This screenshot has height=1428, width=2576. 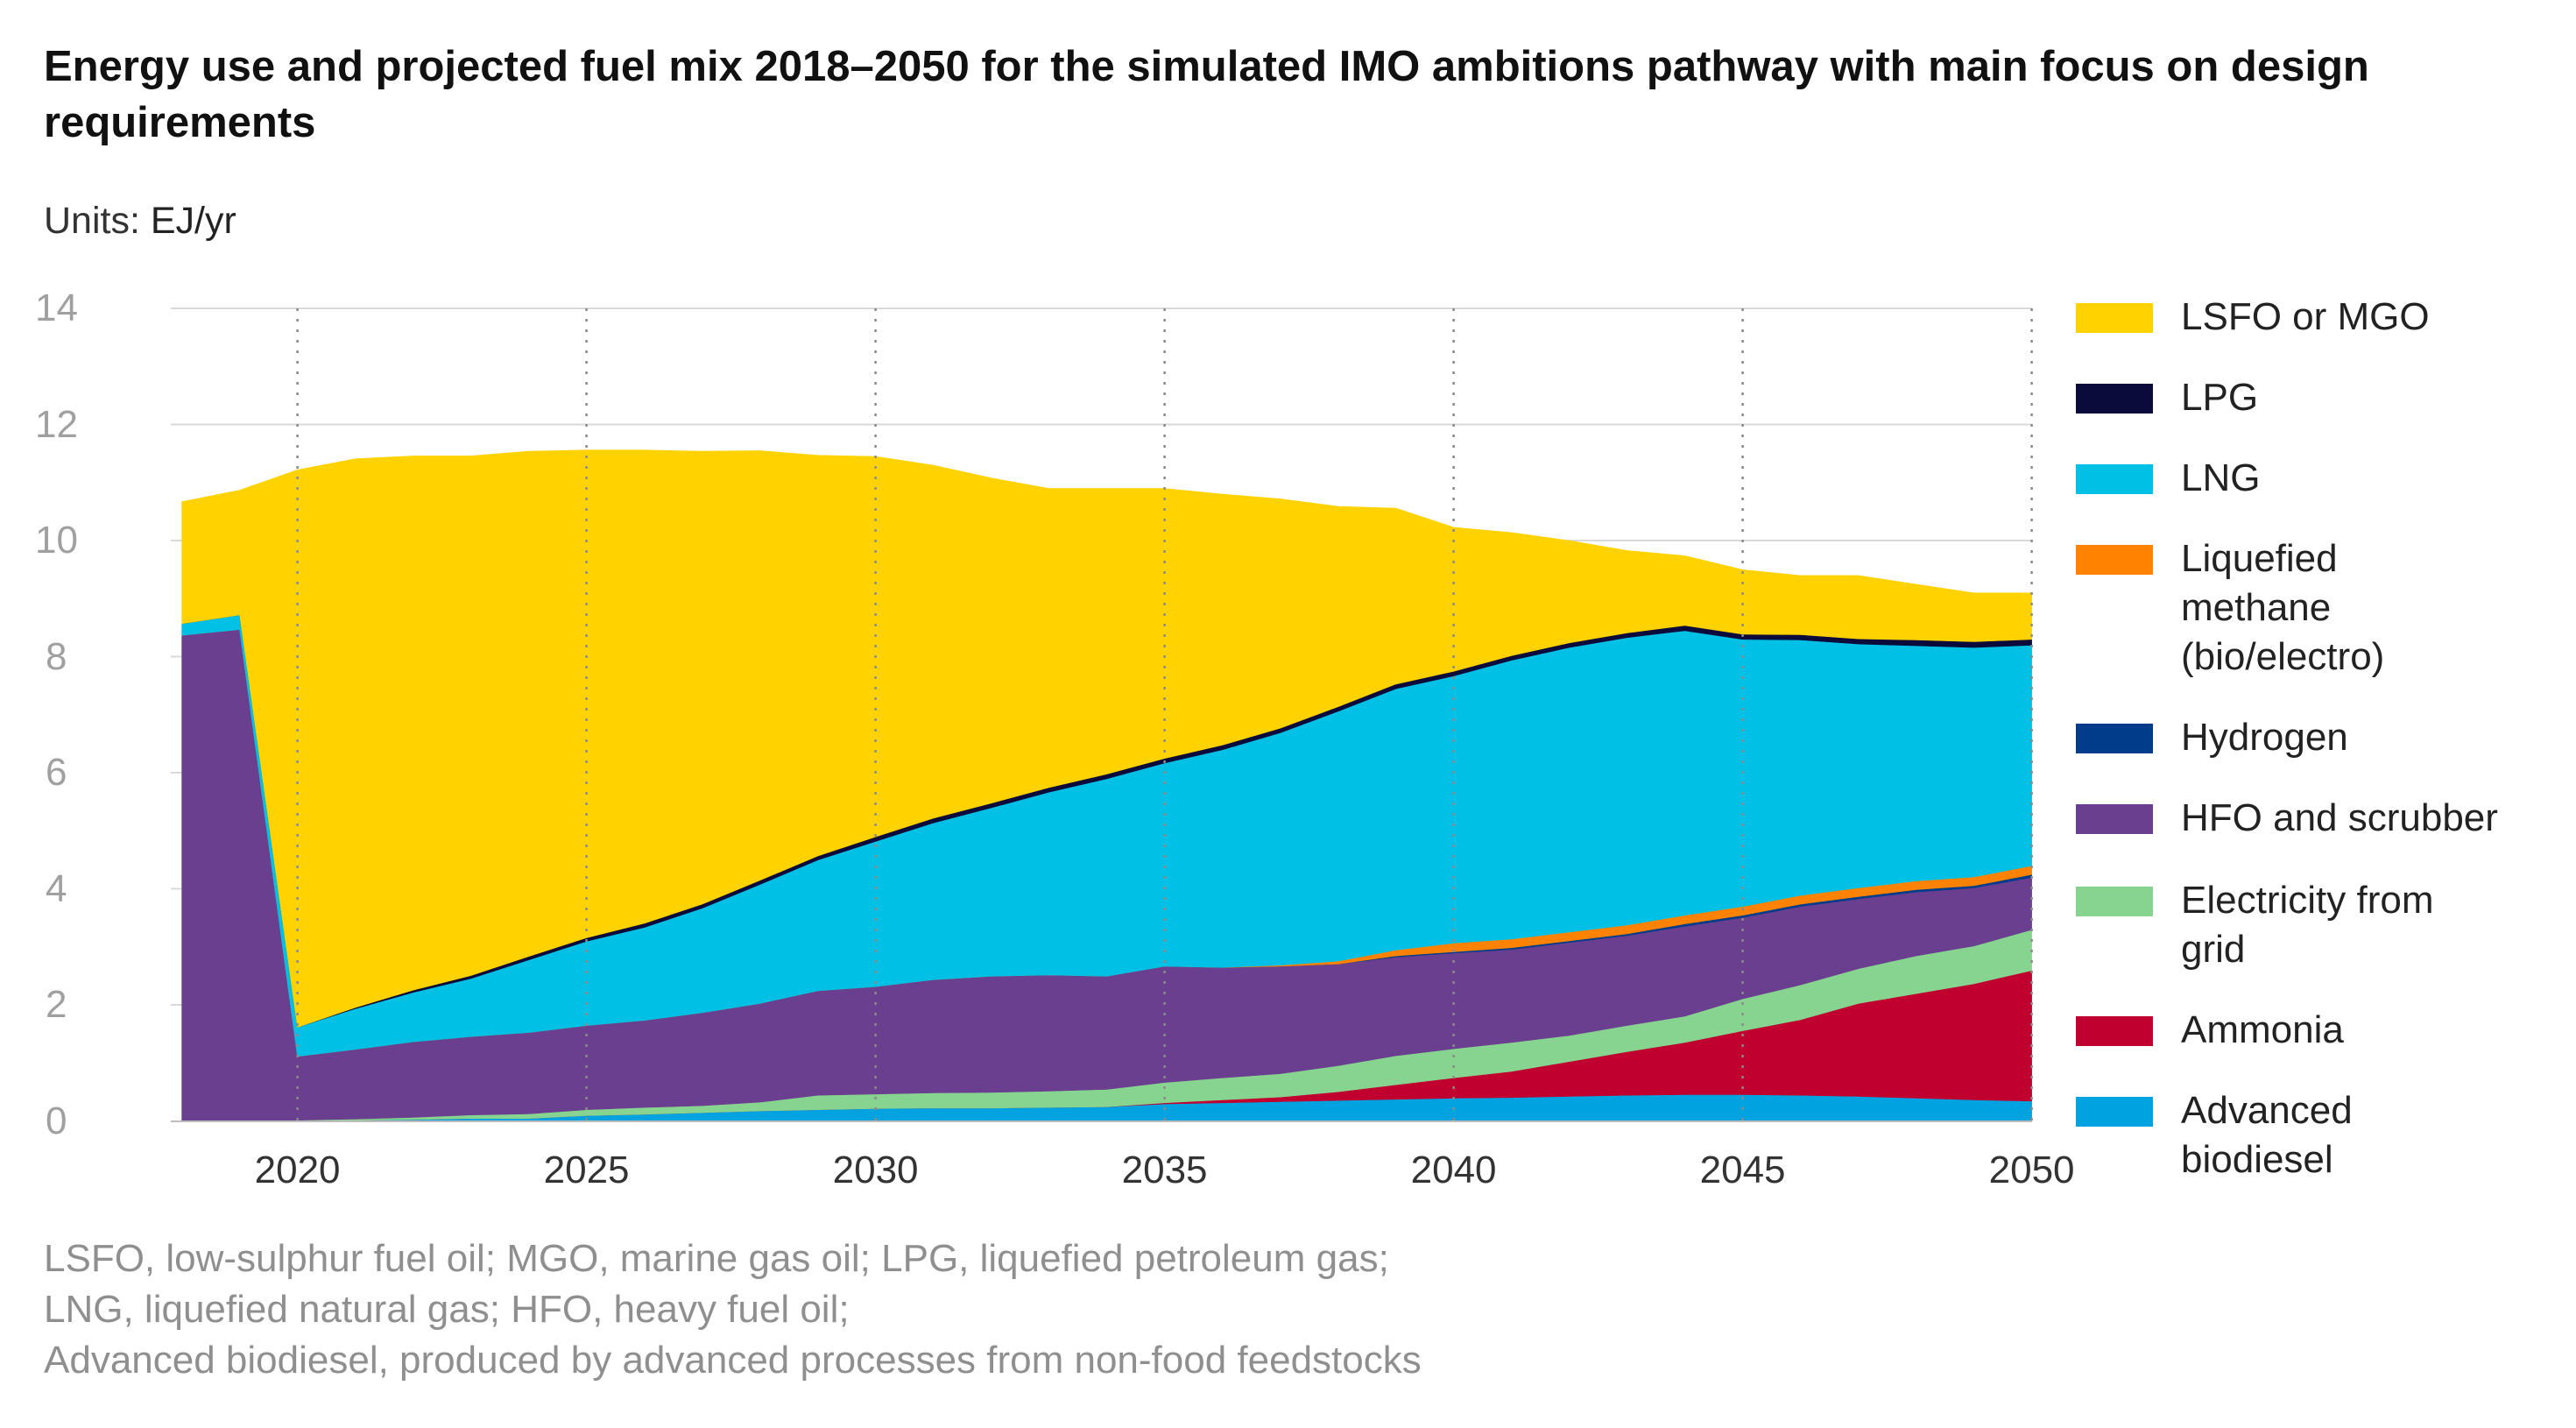 What do you see at coordinates (2264, 737) in the screenshot?
I see `legend-label-hydrogen: Hydrogen` at bounding box center [2264, 737].